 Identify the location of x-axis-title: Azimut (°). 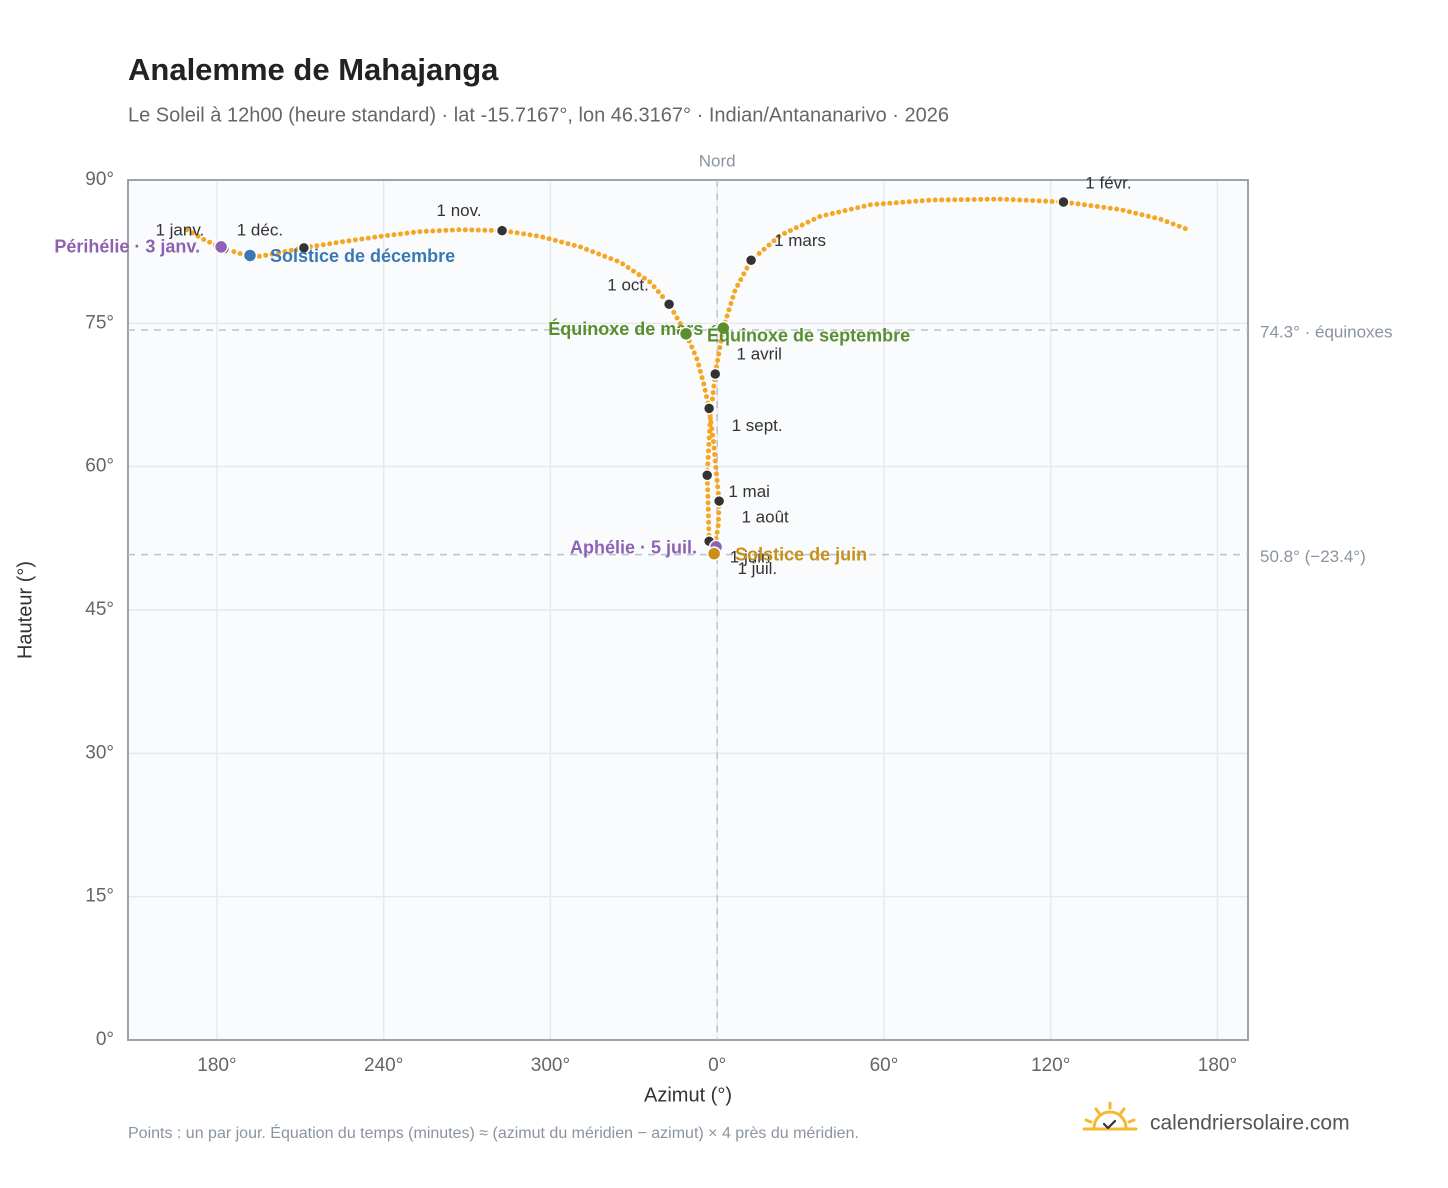
(688, 1095).